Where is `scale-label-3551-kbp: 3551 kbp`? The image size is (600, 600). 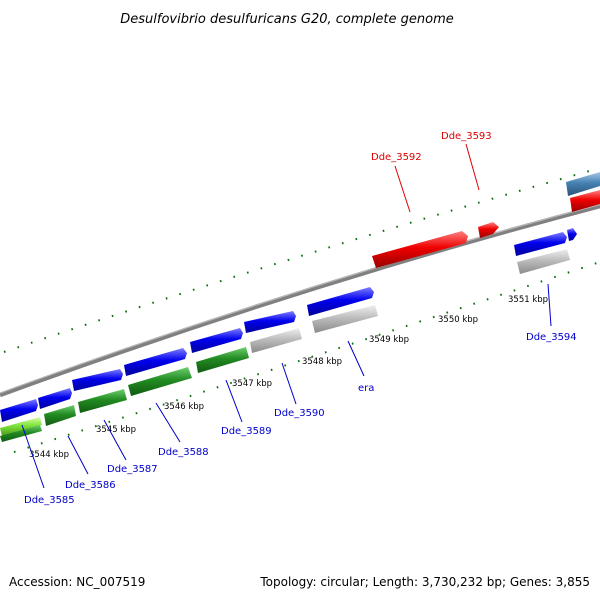 scale-label-3551-kbp: 3551 kbp is located at coordinates (528, 300).